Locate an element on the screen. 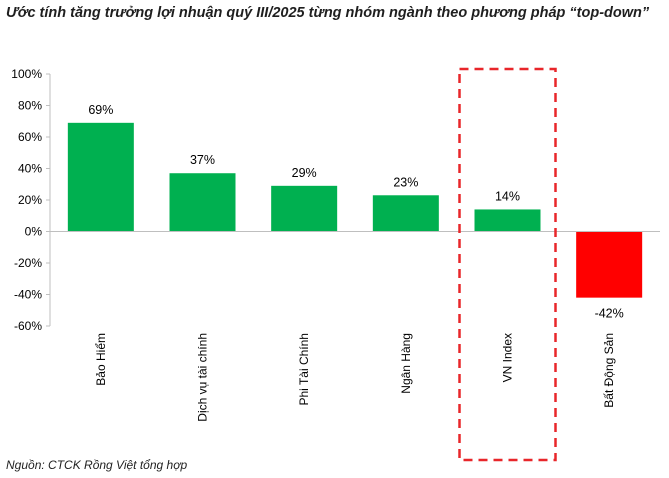 This screenshot has height=478, width=669. highlight-dashed-box is located at coordinates (507, 264).